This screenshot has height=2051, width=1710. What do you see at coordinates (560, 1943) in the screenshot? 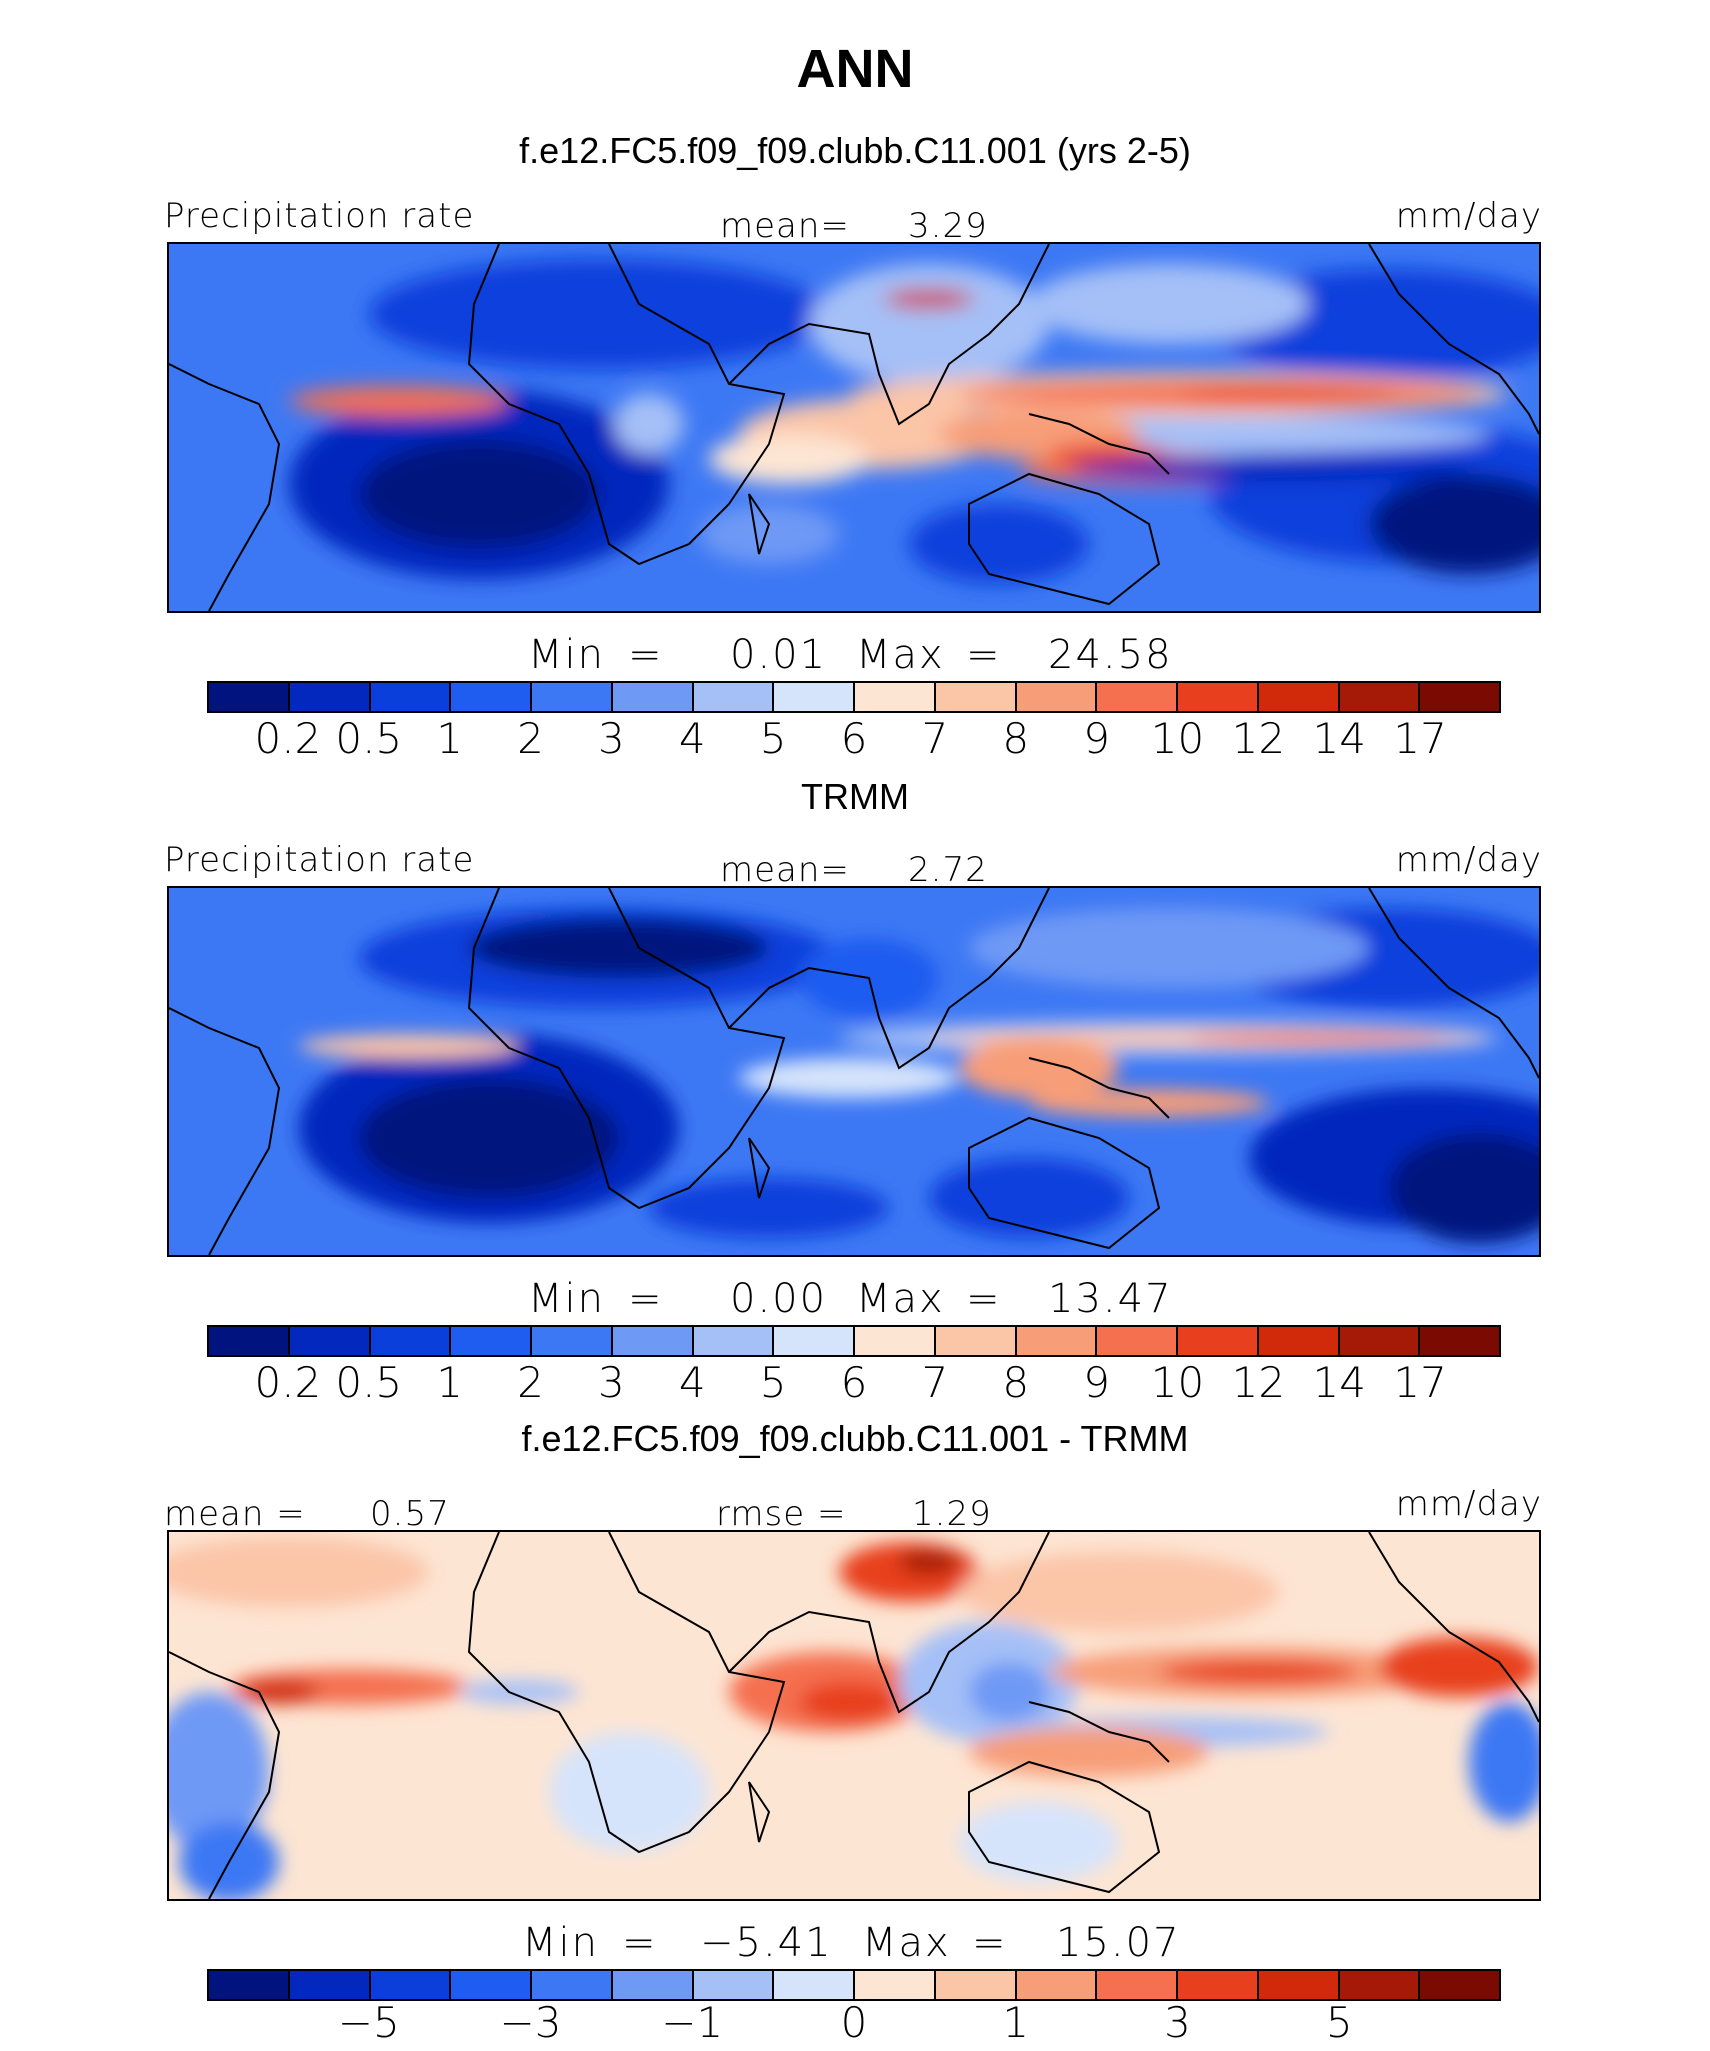
I see `panel3-min-label: Min` at bounding box center [560, 1943].